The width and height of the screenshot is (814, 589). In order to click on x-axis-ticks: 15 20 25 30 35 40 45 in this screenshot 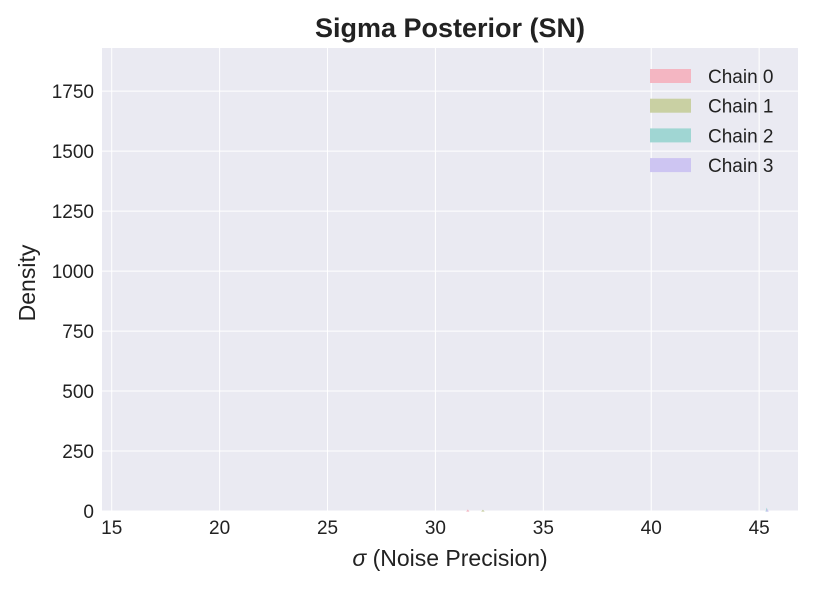, I will do `click(435, 528)`.